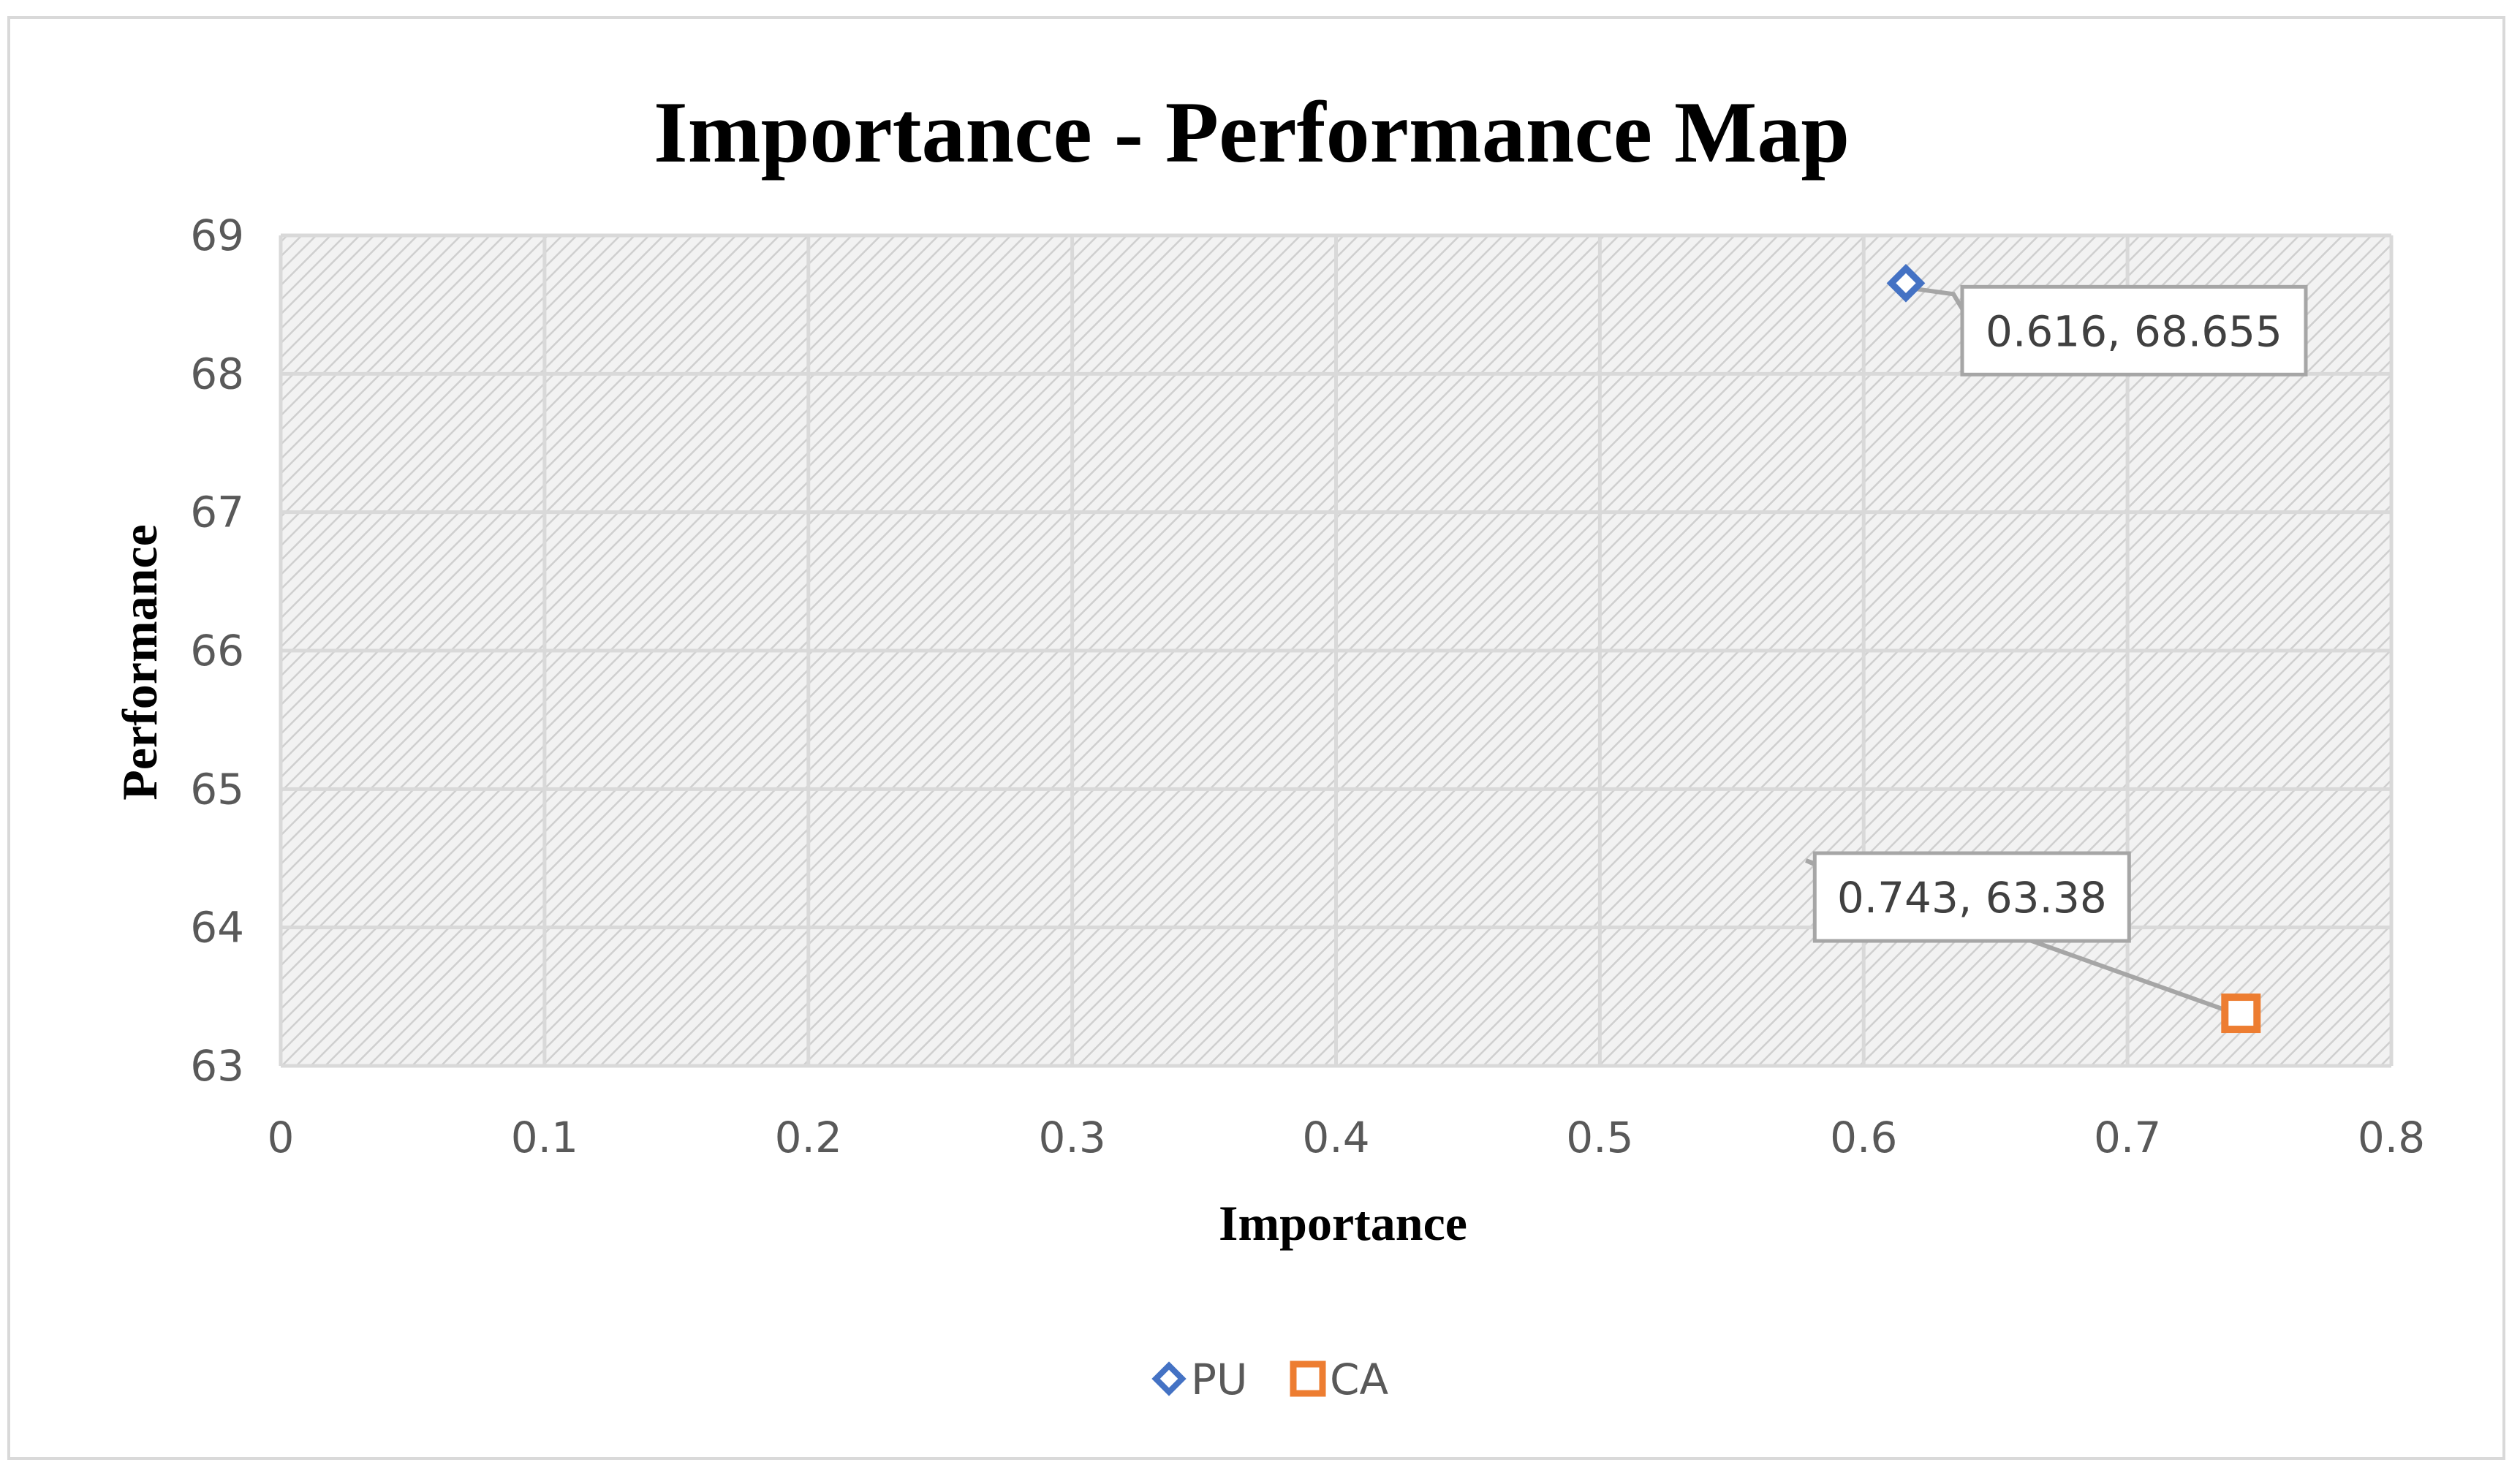  I want to click on y-tick-label: 67, so click(217, 512).